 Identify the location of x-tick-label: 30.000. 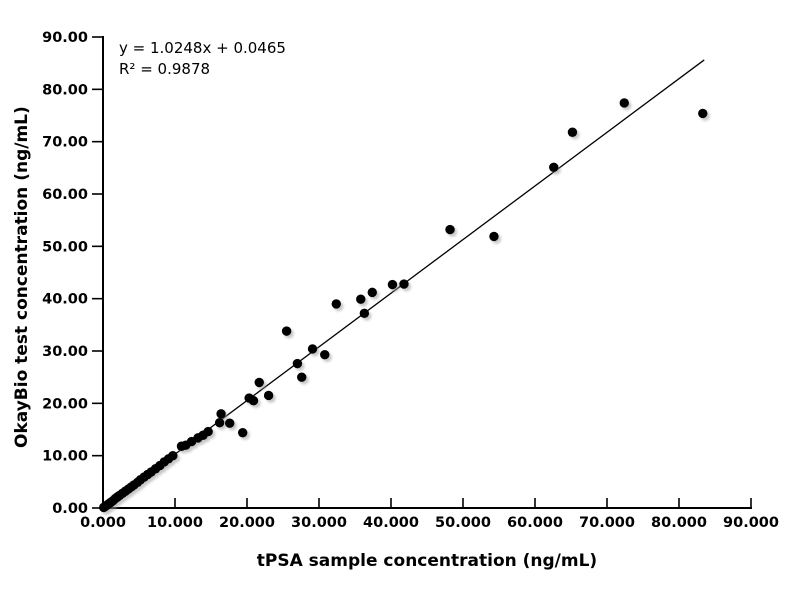
(319, 523).